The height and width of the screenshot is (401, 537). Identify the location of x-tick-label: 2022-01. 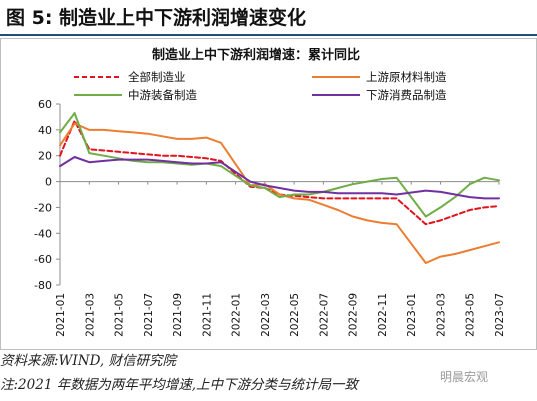
(237, 315).